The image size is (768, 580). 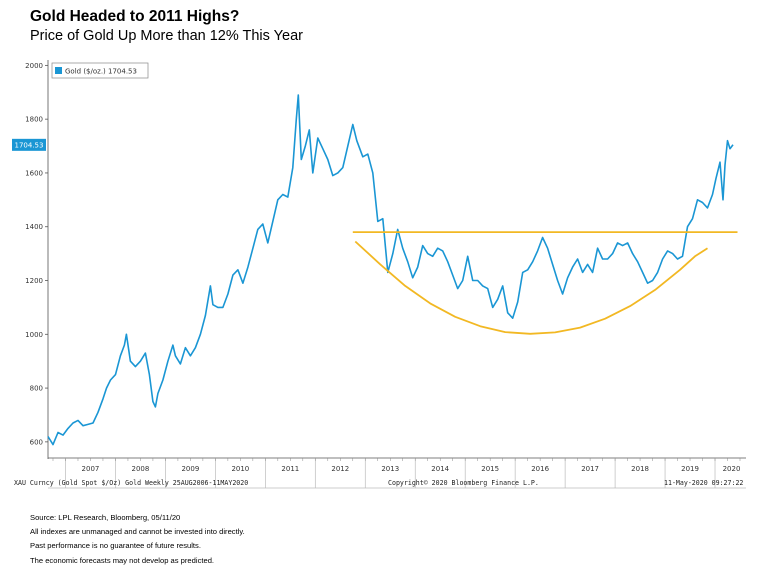 What do you see at coordinates (540, 469) in the screenshot?
I see `x-tick-label: 2016` at bounding box center [540, 469].